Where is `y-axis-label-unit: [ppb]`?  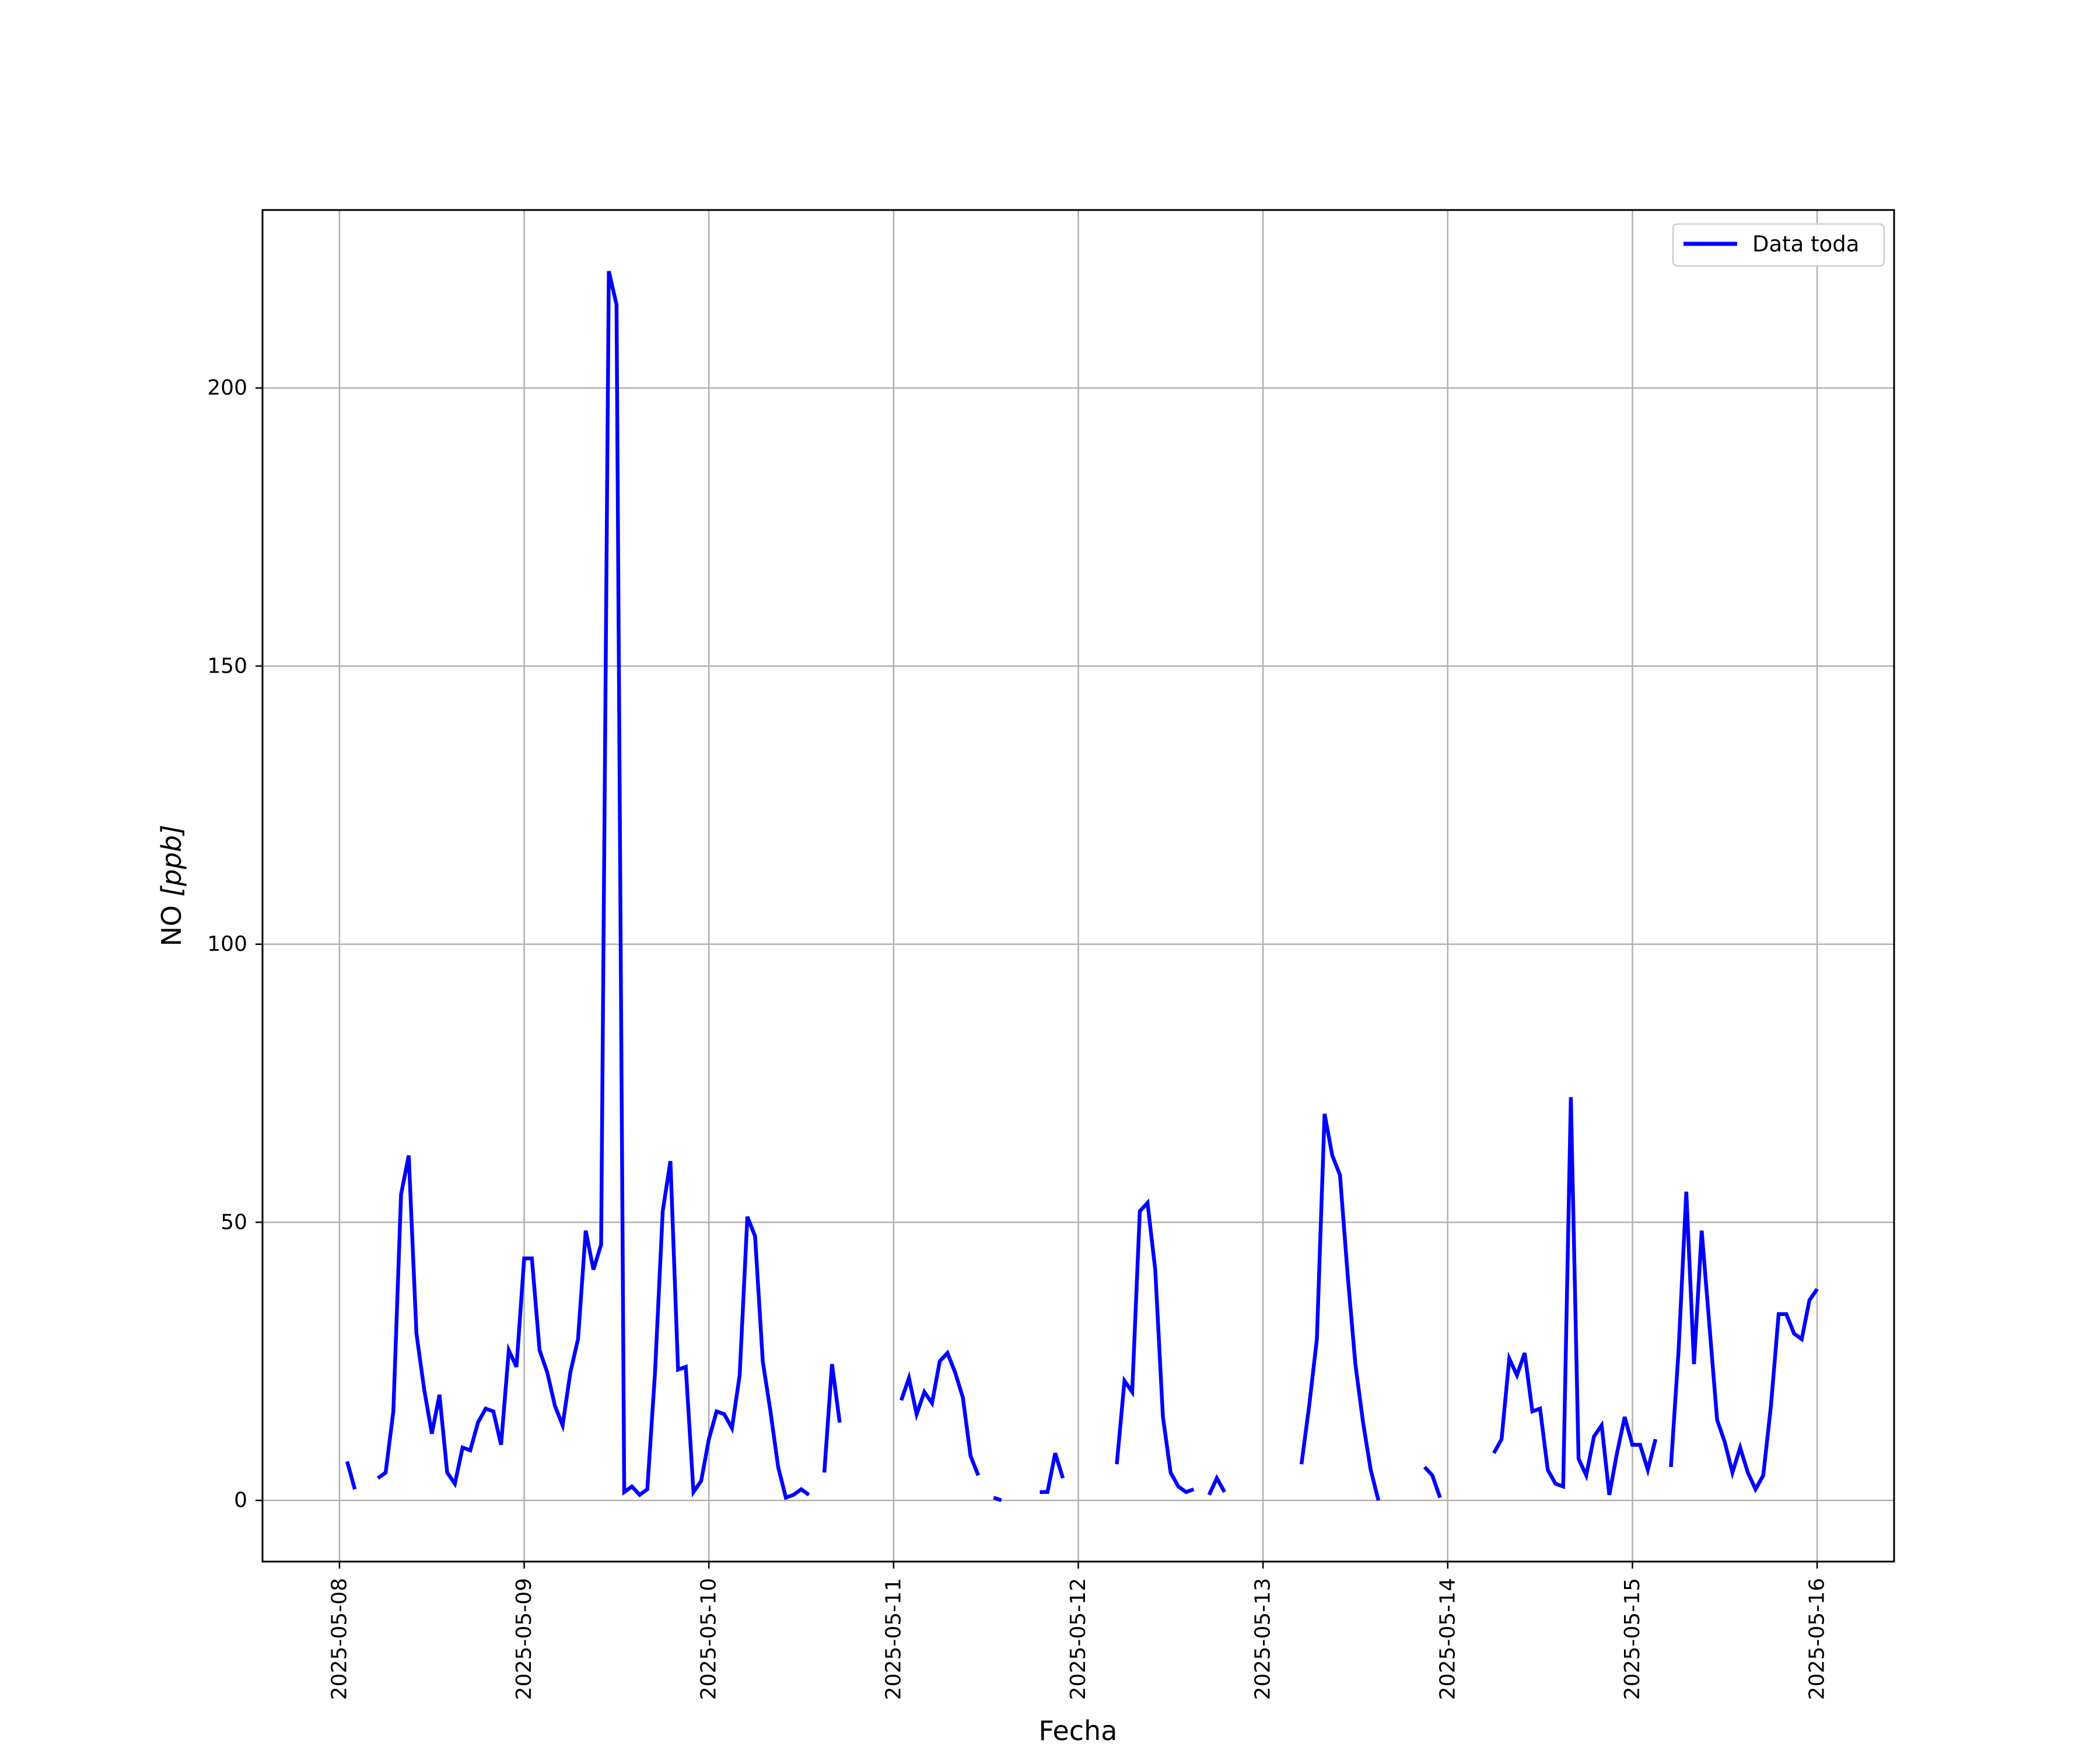 y-axis-label-unit: [ppb] is located at coordinates (171, 861).